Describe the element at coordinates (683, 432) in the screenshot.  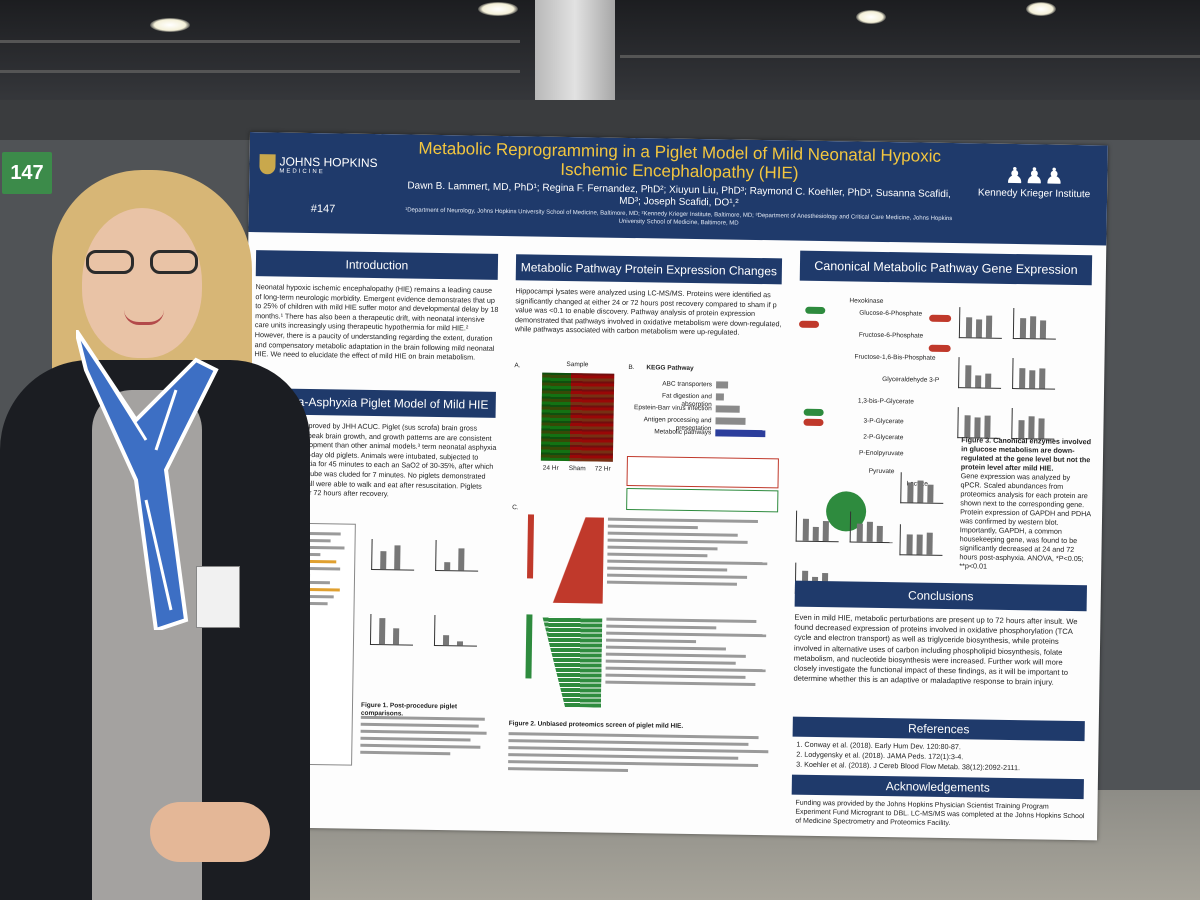
I see `kegg-row-5: Metabolic pathways` at that location.